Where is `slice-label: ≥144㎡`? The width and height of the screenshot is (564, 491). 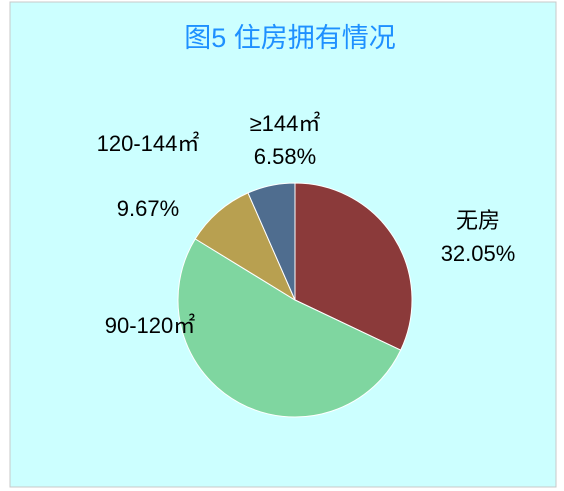 slice-label: ≥144㎡ is located at coordinates (285, 123).